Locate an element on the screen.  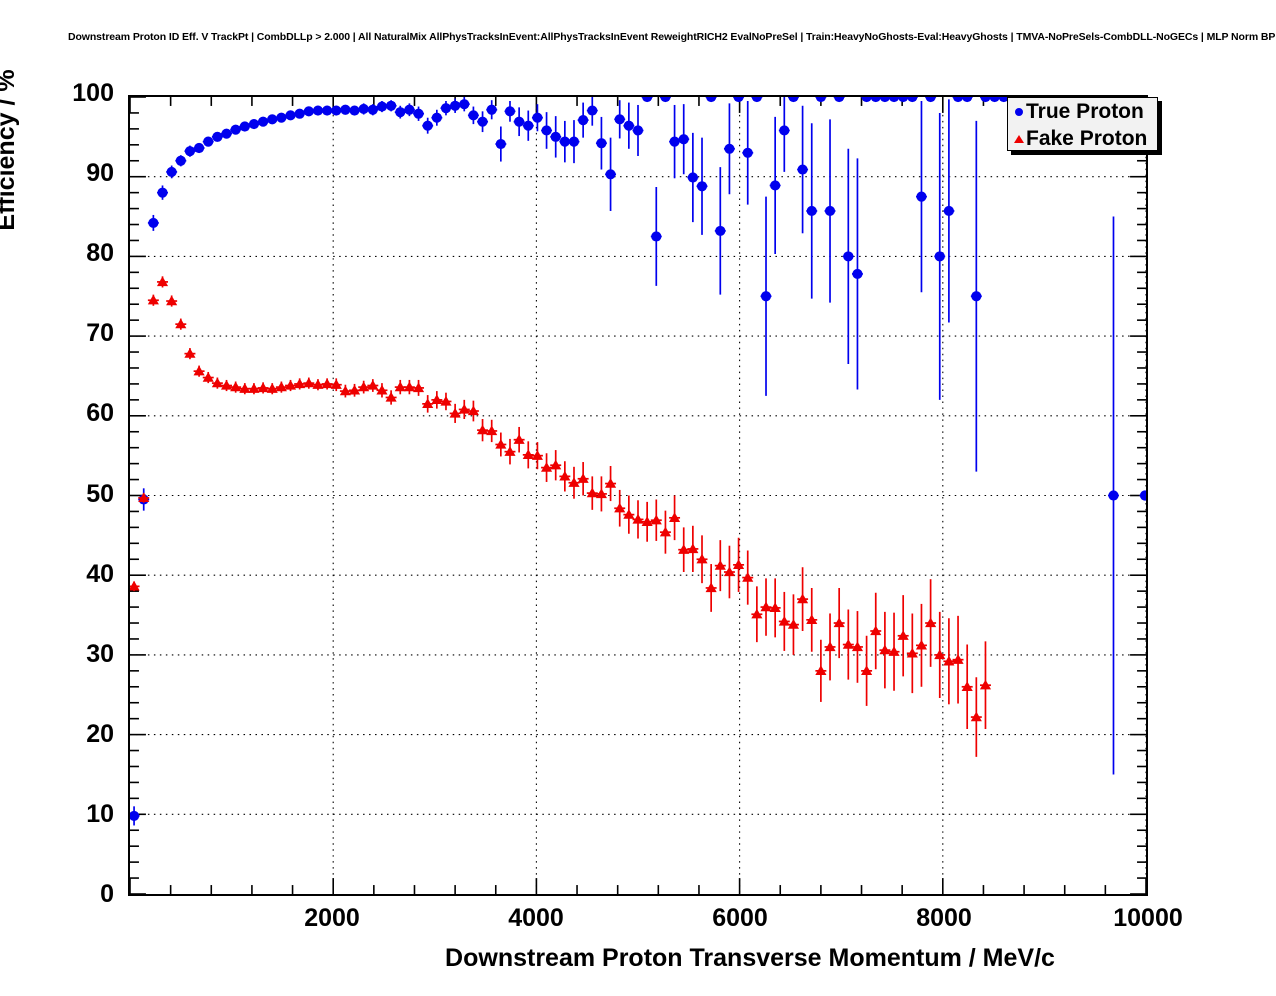
y-tick-label: 90 is located at coordinates (100, 173).